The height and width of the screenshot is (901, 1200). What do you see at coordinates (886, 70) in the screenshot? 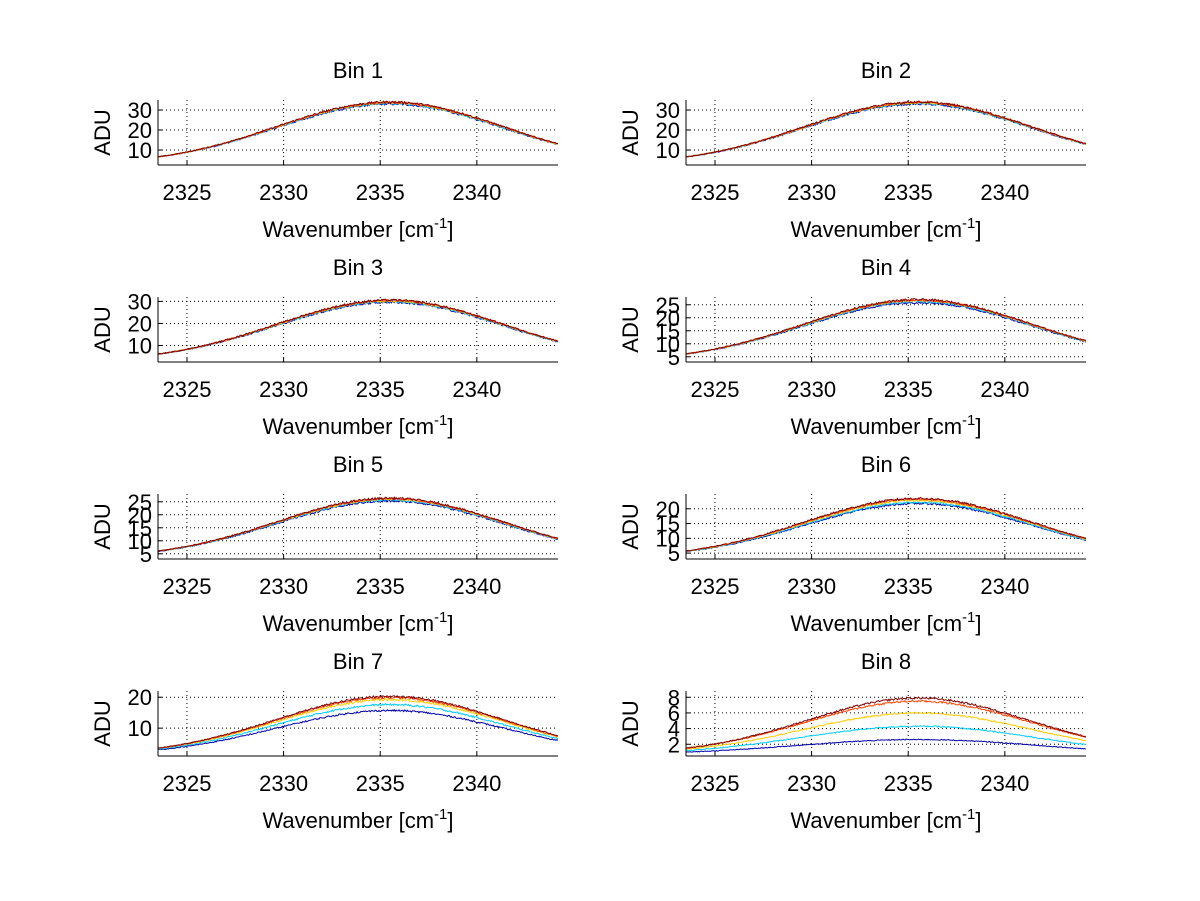
I see `subplot-title: Bin 2` at bounding box center [886, 70].